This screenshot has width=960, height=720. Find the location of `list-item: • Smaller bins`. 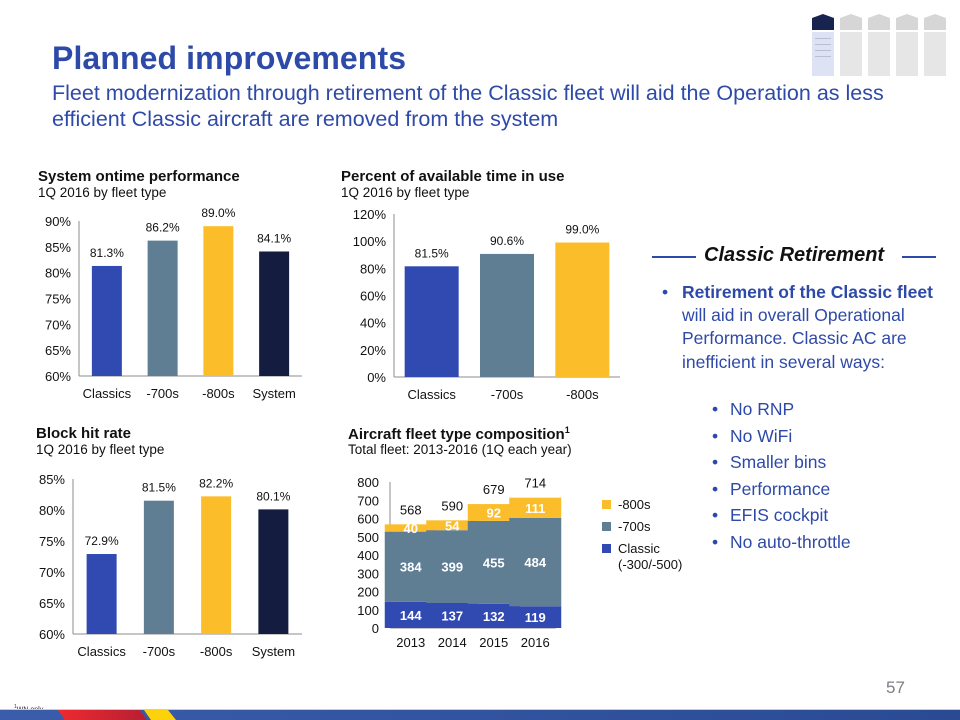

list-item: • Smaller bins is located at coordinates (769, 462).